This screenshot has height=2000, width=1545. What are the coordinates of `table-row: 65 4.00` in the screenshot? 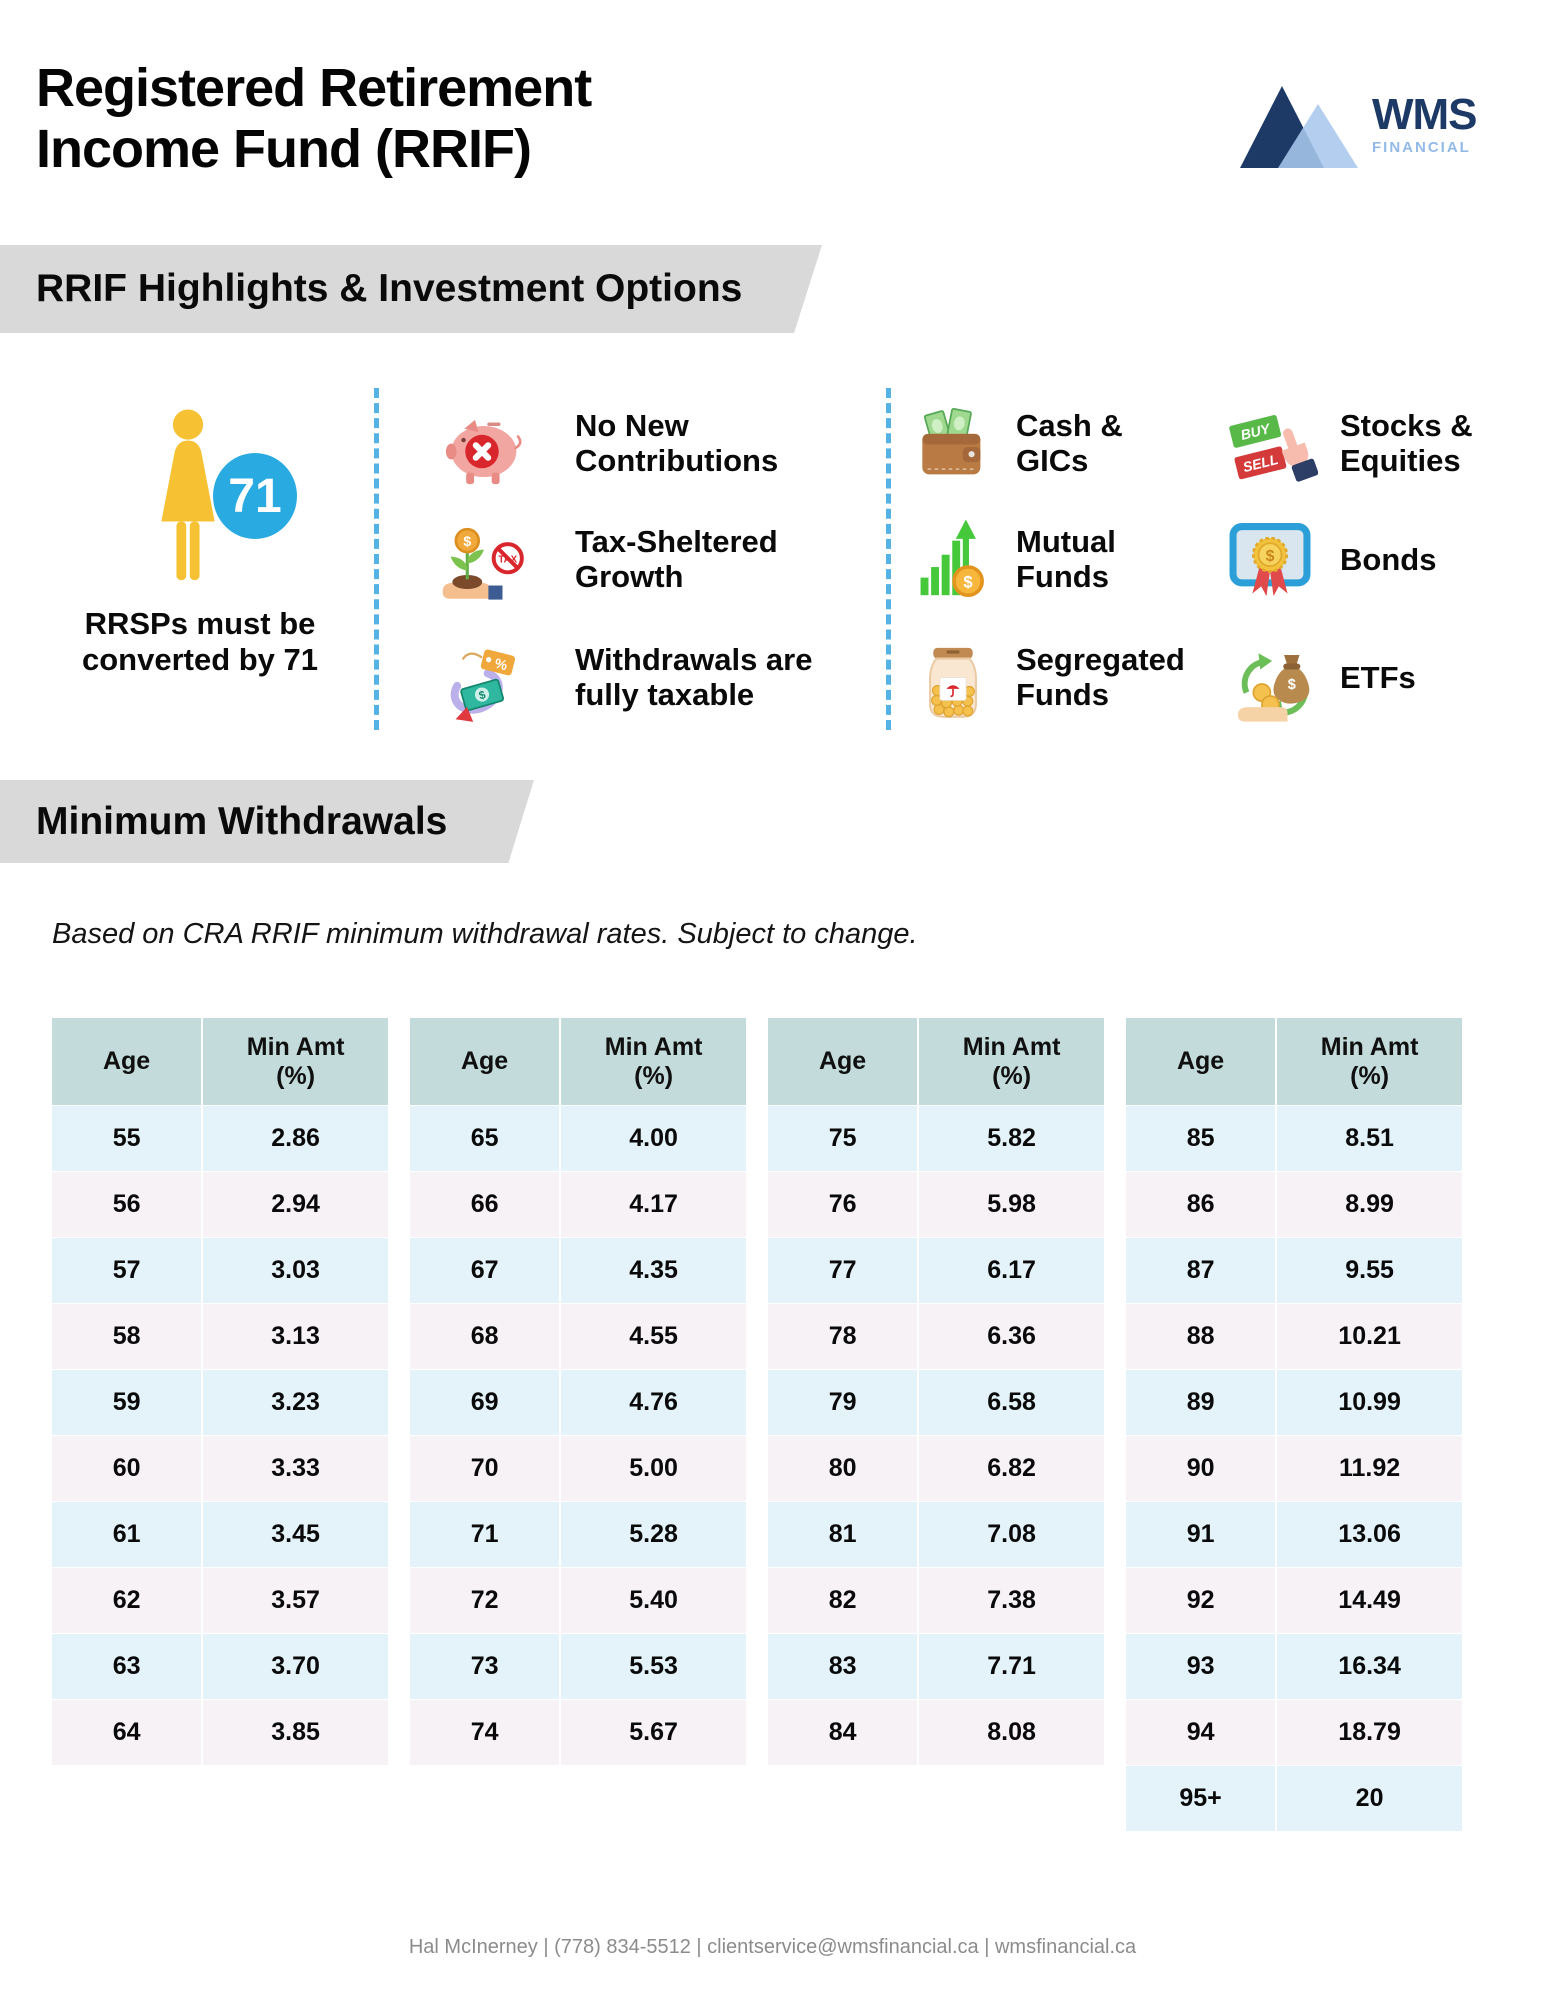 It's located at (578, 1139).